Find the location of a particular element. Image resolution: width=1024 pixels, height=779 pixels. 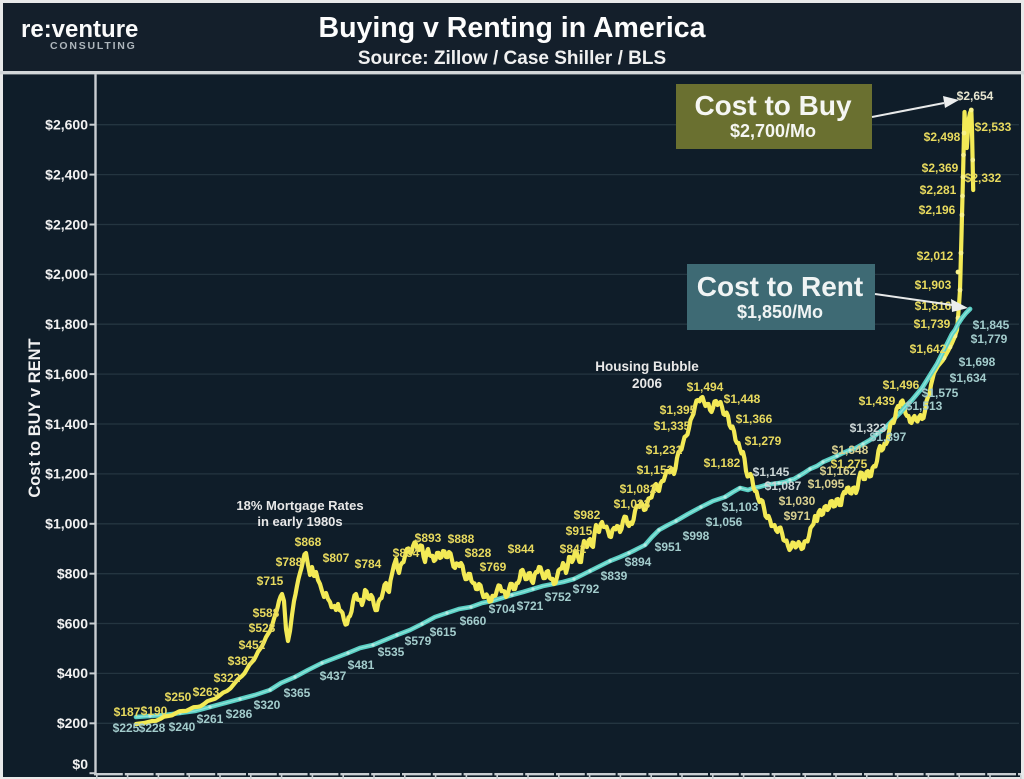

svg-text: Cost to BUY v RENT is located at coordinates (35, 417).